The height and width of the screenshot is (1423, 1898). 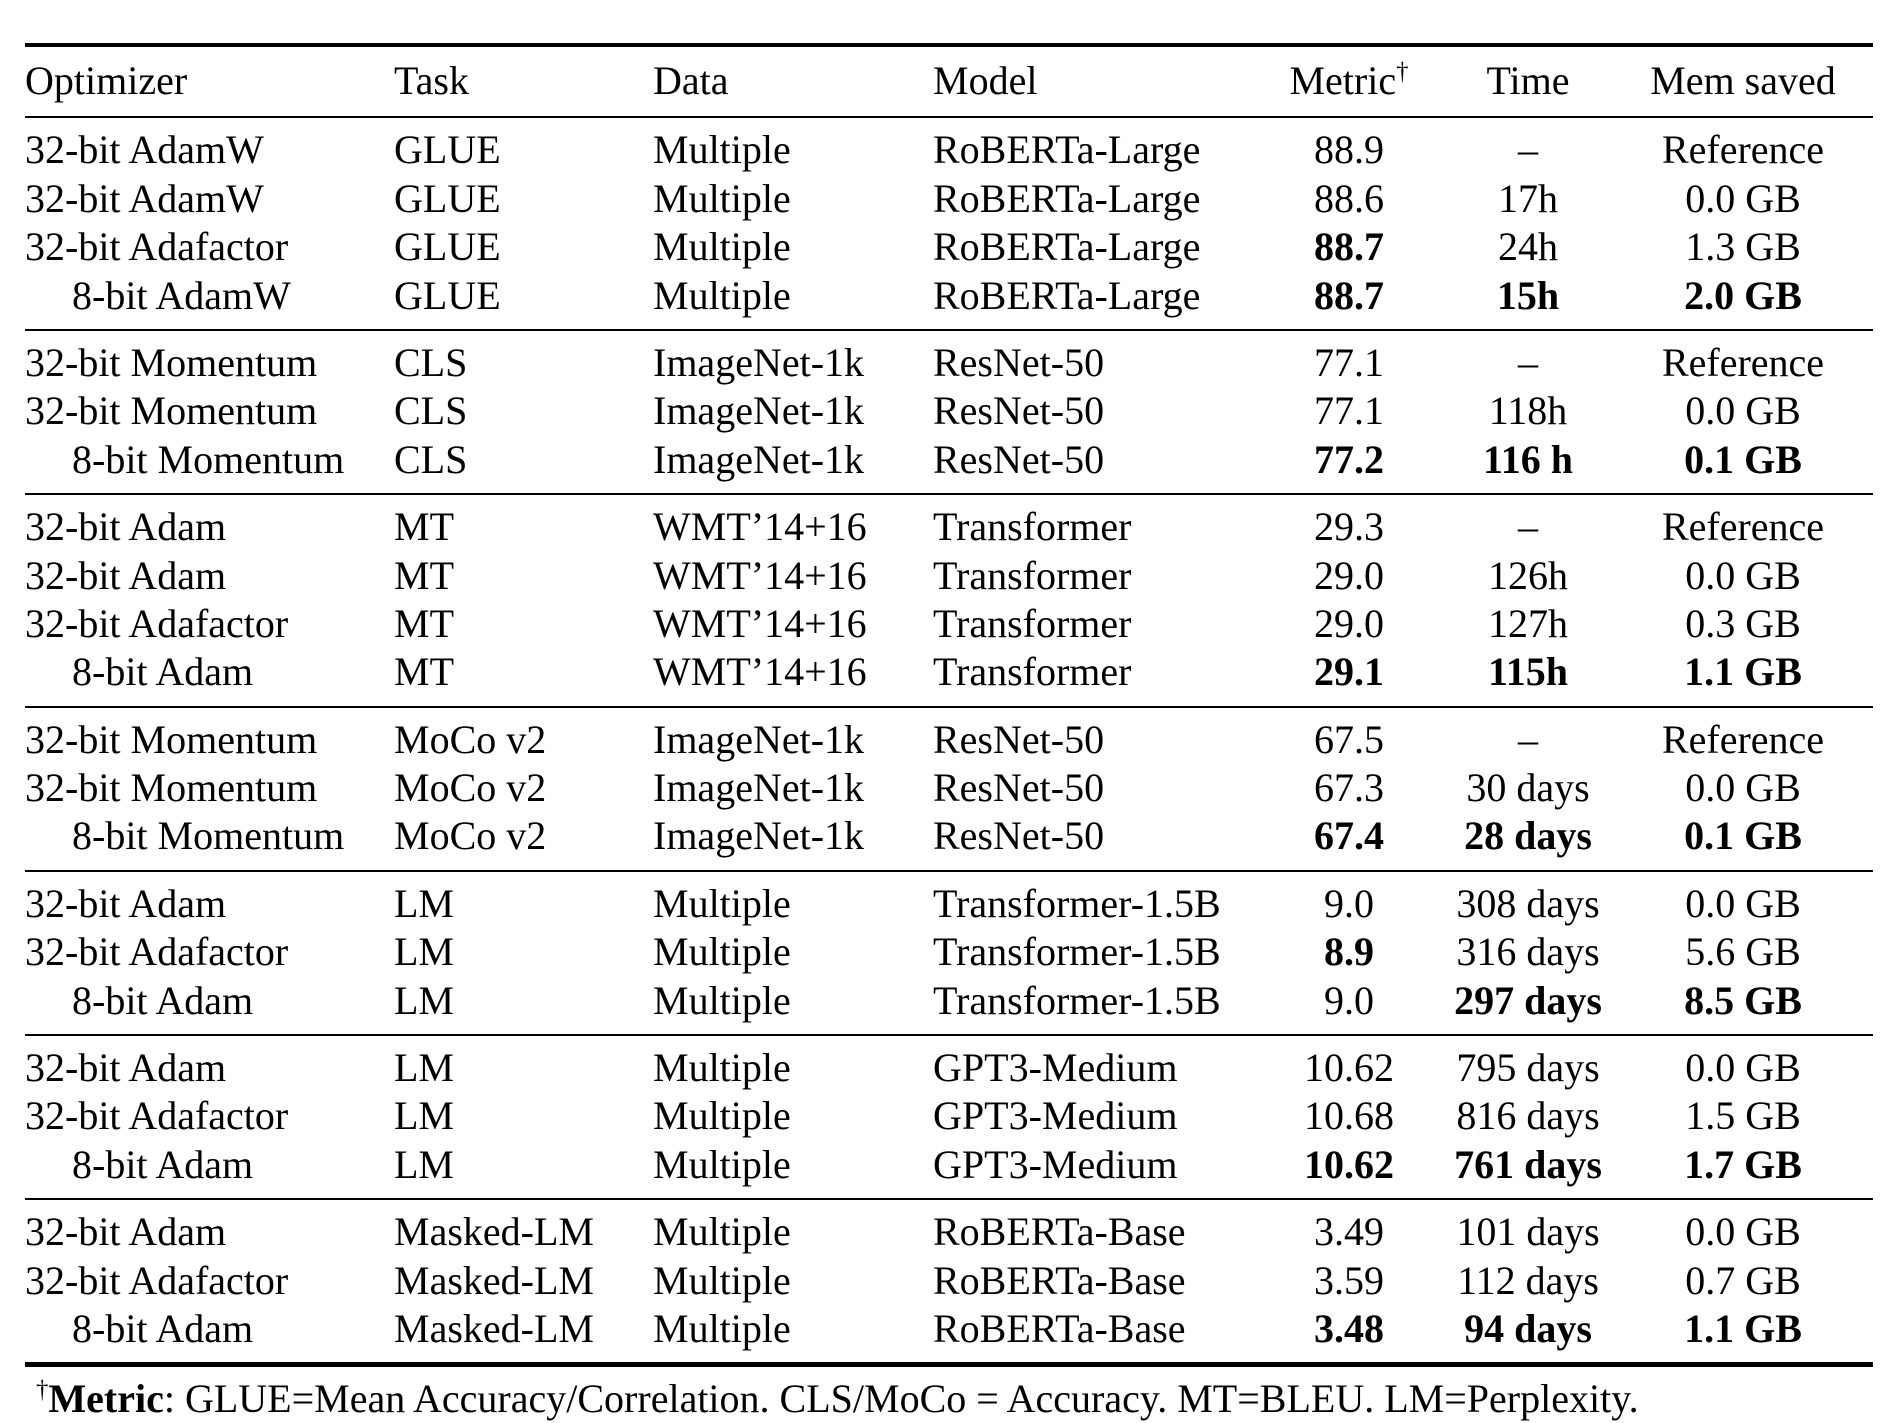 I want to click on cell-time: 24h, so click(x=1528, y=247).